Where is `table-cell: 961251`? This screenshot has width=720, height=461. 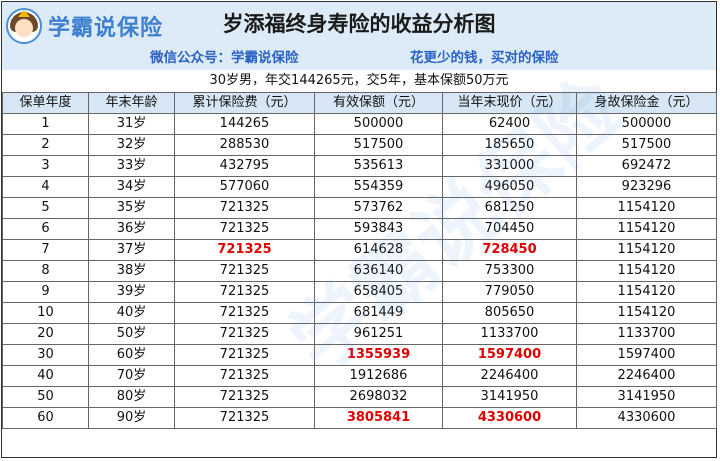 table-cell: 961251 is located at coordinates (378, 334).